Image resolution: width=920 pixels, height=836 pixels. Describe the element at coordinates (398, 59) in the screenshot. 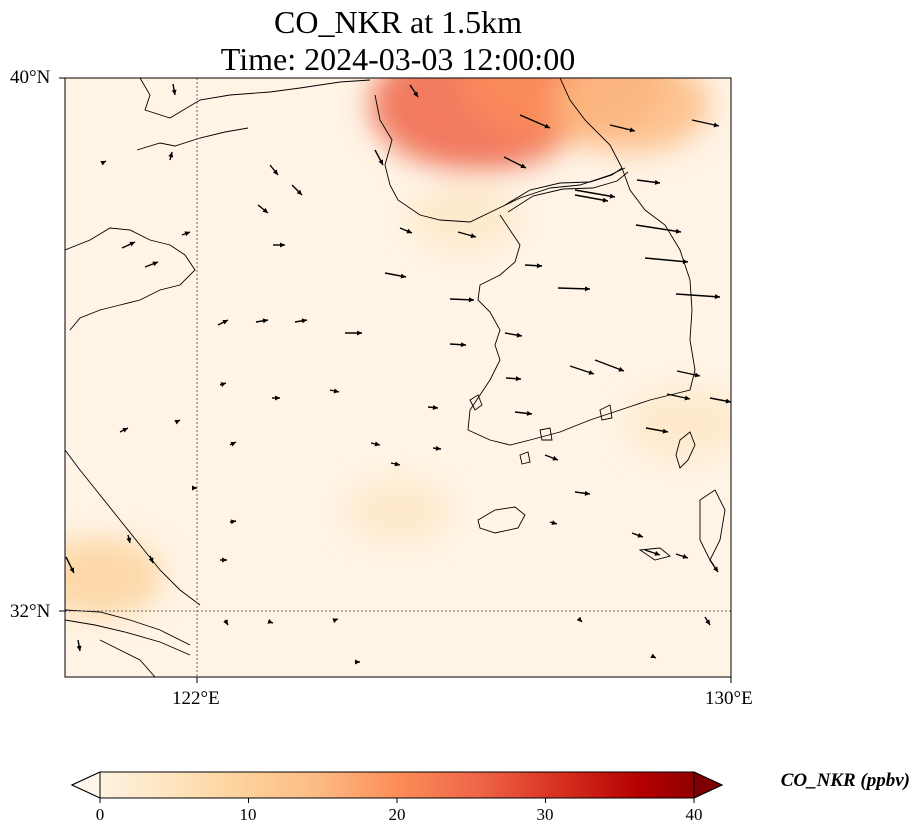

I see `map-title-line2: Time: 2024-03-03 12:00:00` at that location.